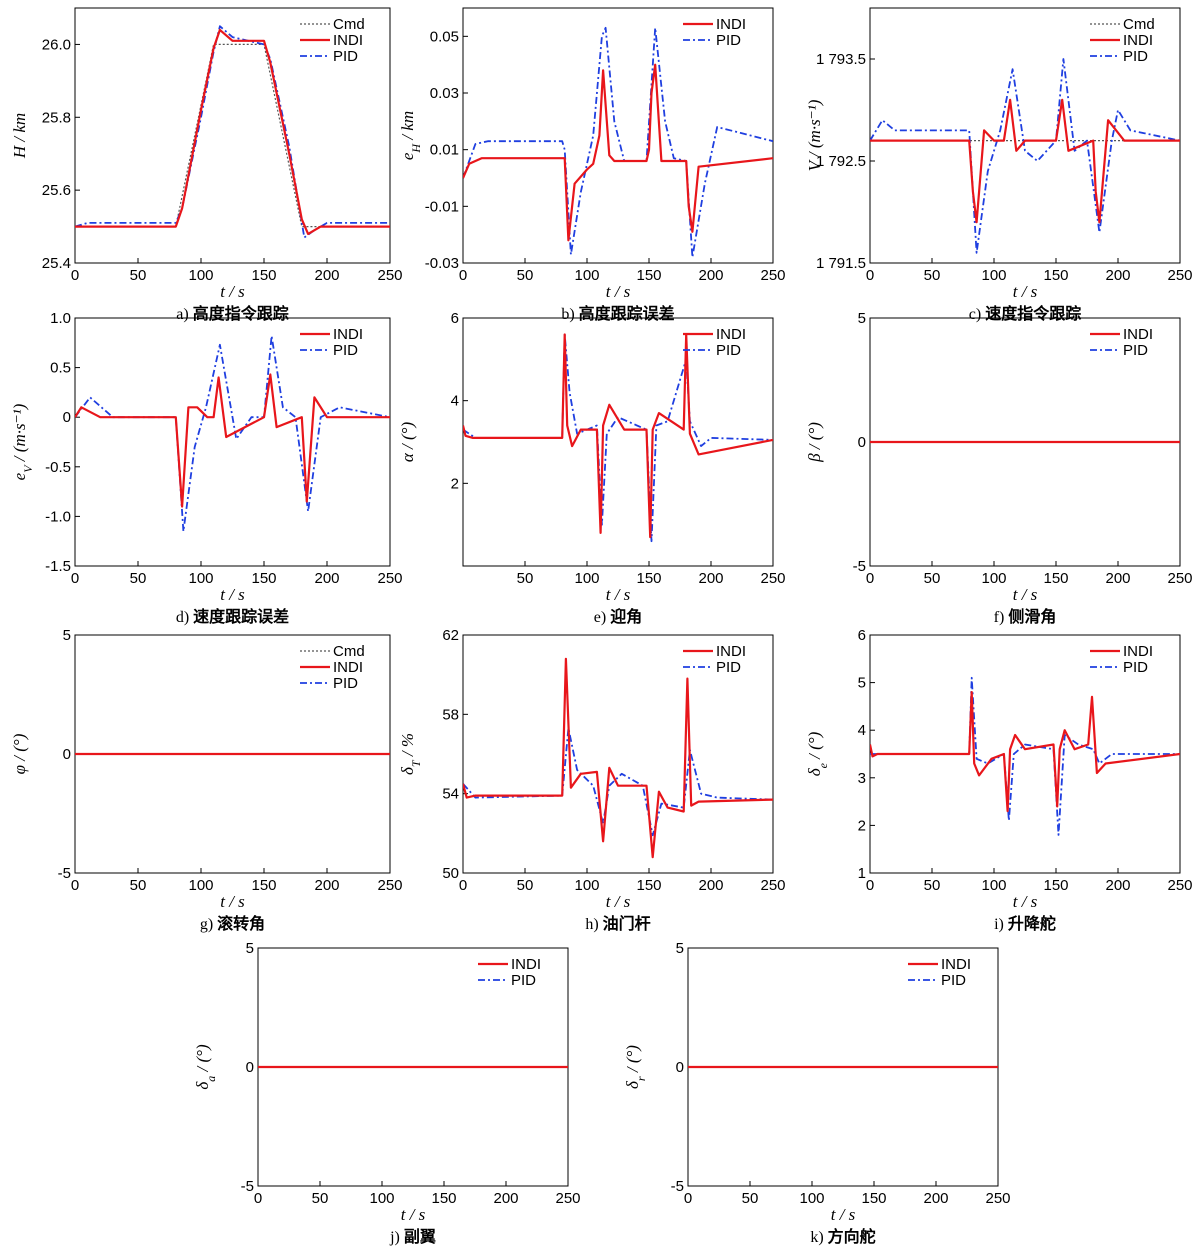 Image resolution: width=1200 pixels, height=1258 pixels. I want to click on panel-j-x-tick-label: 250, so click(567, 1198).